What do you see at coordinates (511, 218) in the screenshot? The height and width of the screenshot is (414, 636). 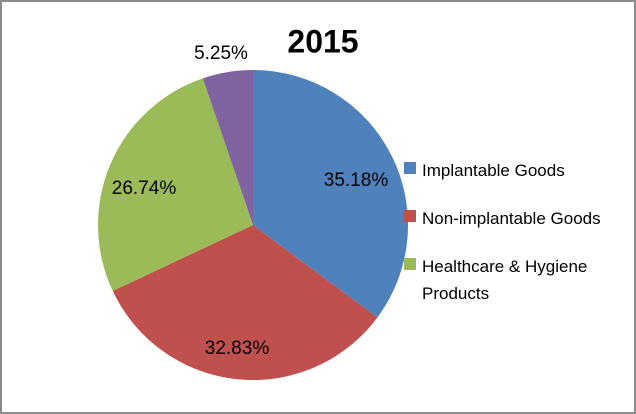 I see `legend-label: Non-implantable Goods` at bounding box center [511, 218].